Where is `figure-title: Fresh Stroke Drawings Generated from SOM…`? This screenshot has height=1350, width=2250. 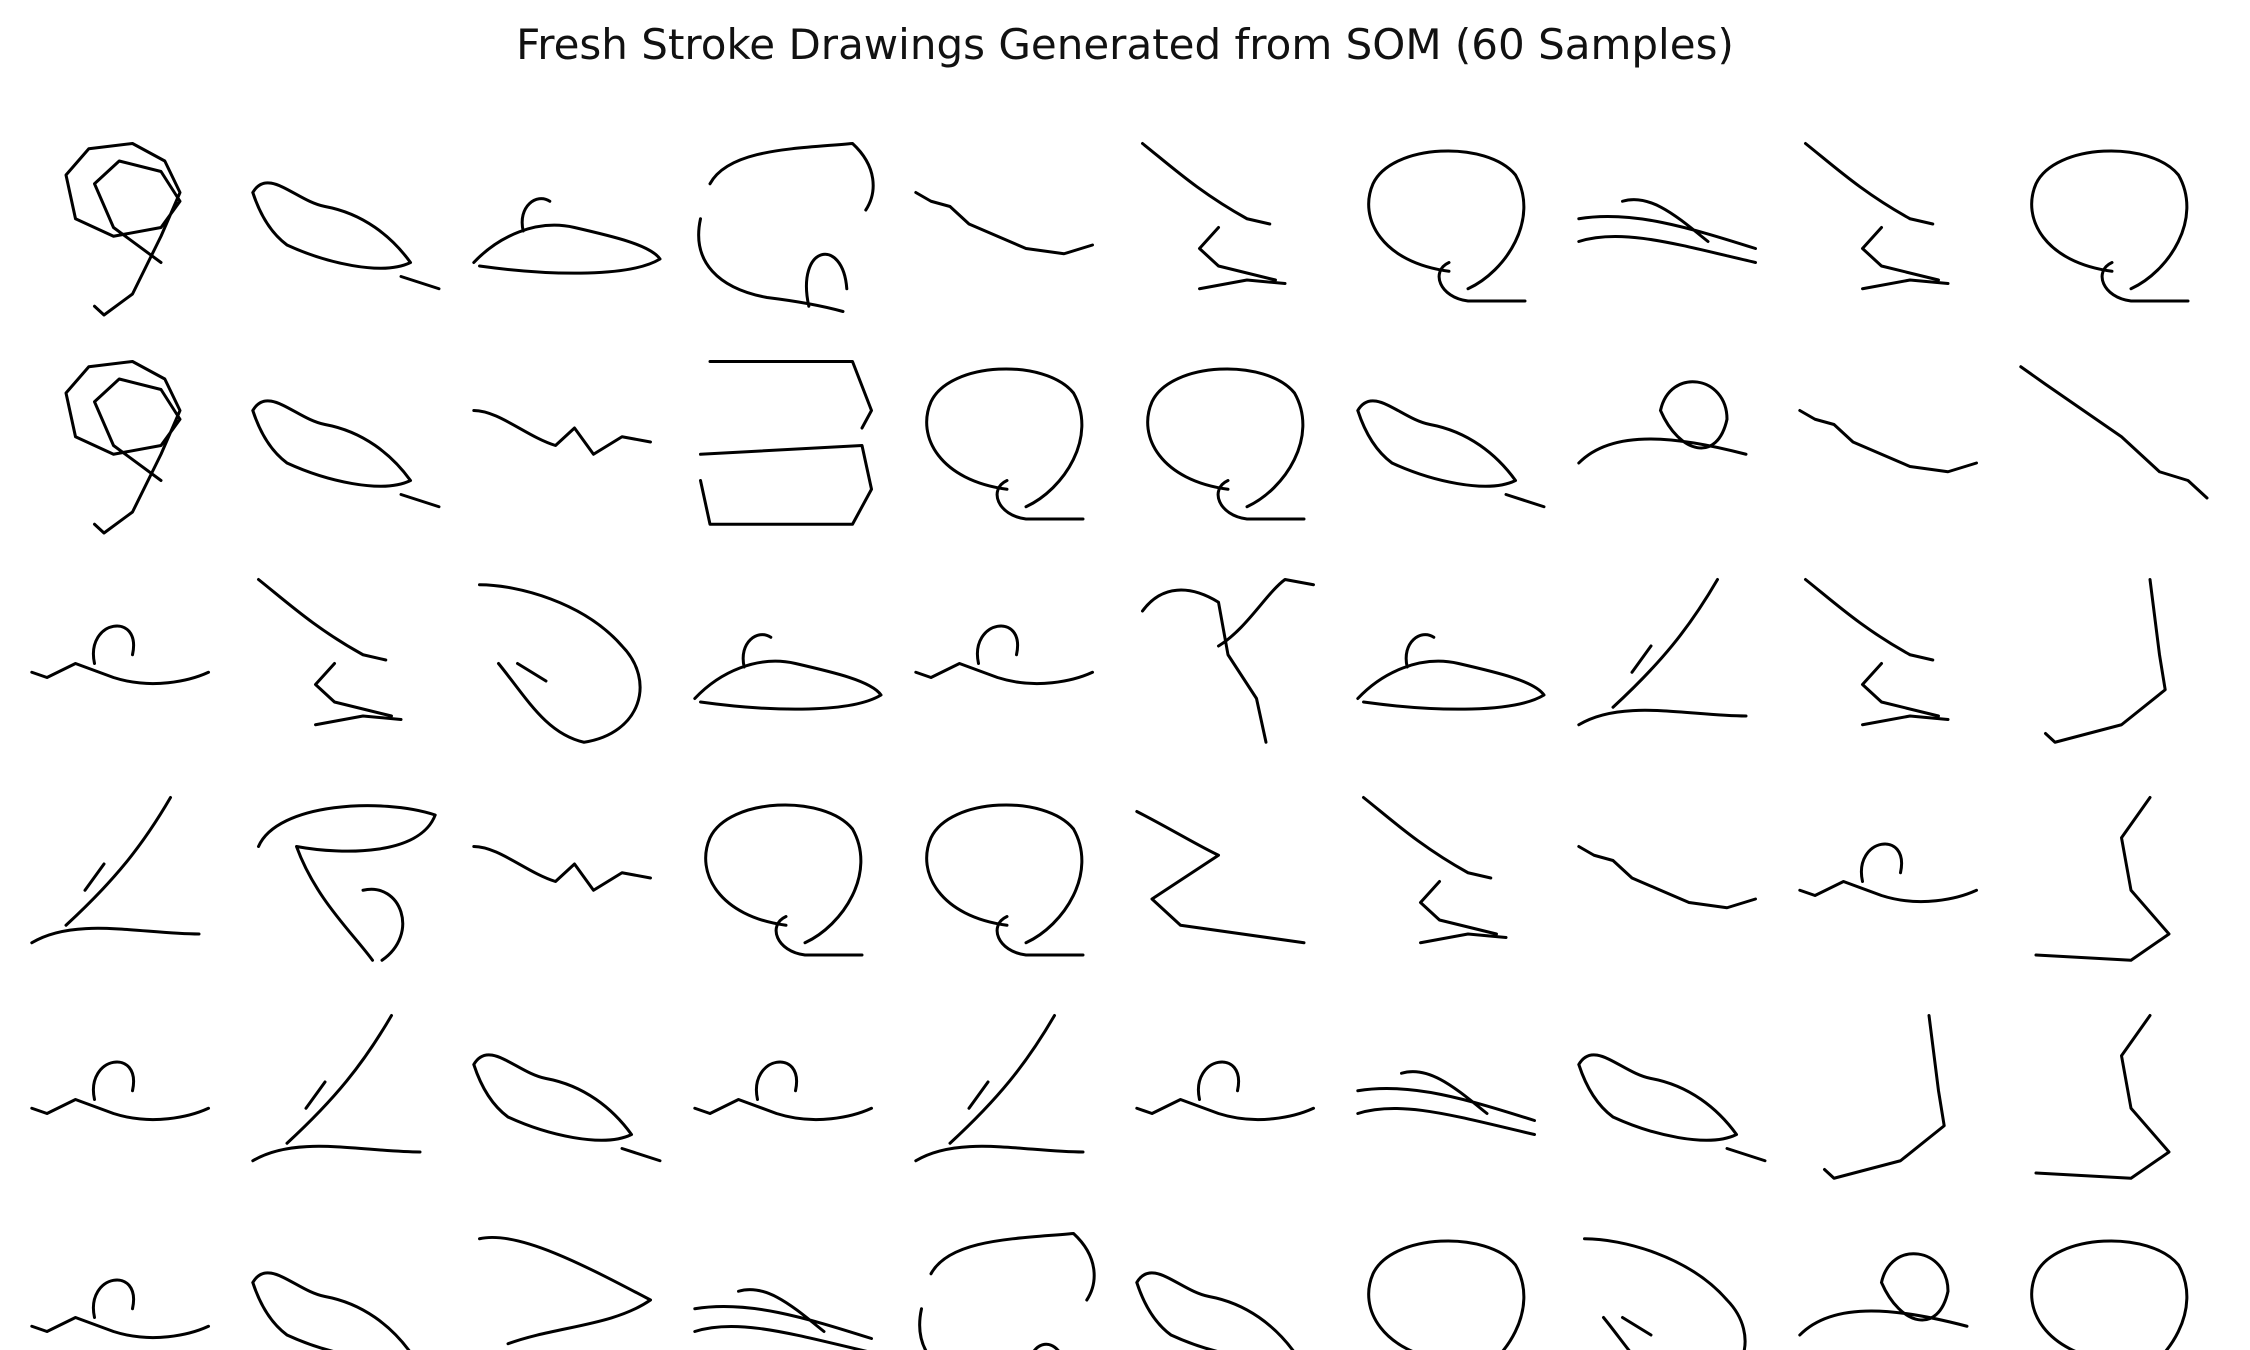
figure-title: Fresh Stroke Drawings Generated from SOM… is located at coordinates (1125, 44).